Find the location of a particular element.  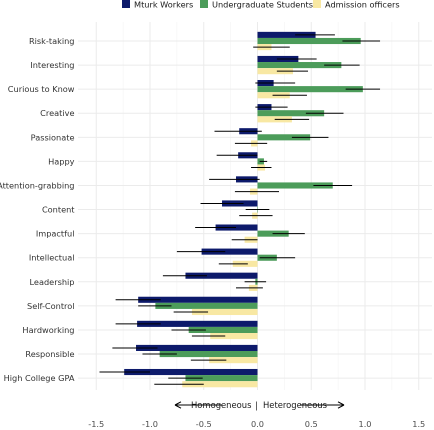

bar-mturk-workers-self-control is located at coordinates (198, 299).